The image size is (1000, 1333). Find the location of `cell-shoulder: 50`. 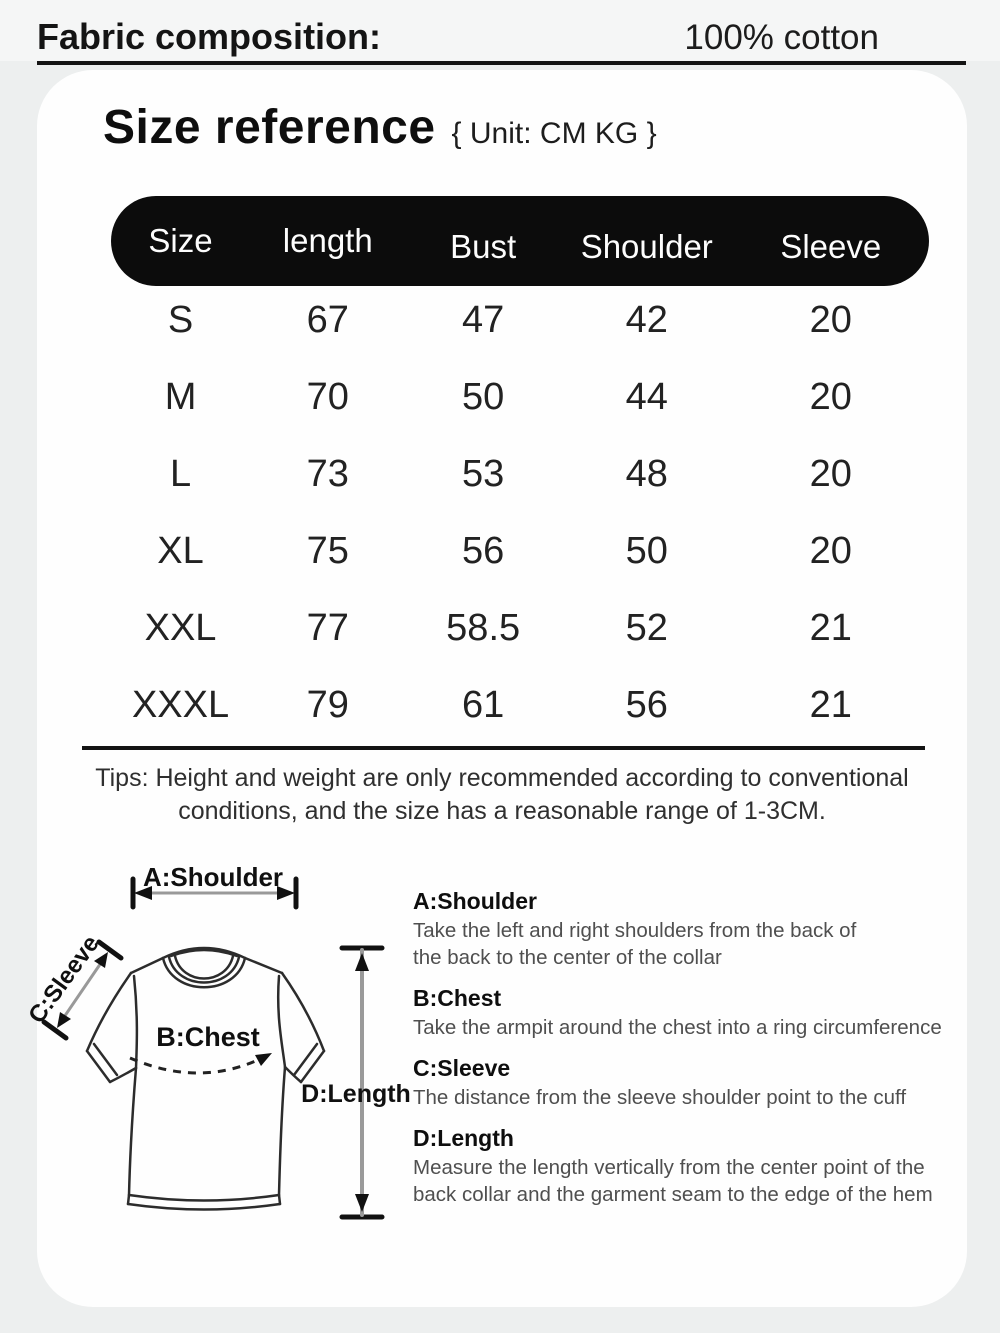

cell-shoulder: 50 is located at coordinates (646, 551).